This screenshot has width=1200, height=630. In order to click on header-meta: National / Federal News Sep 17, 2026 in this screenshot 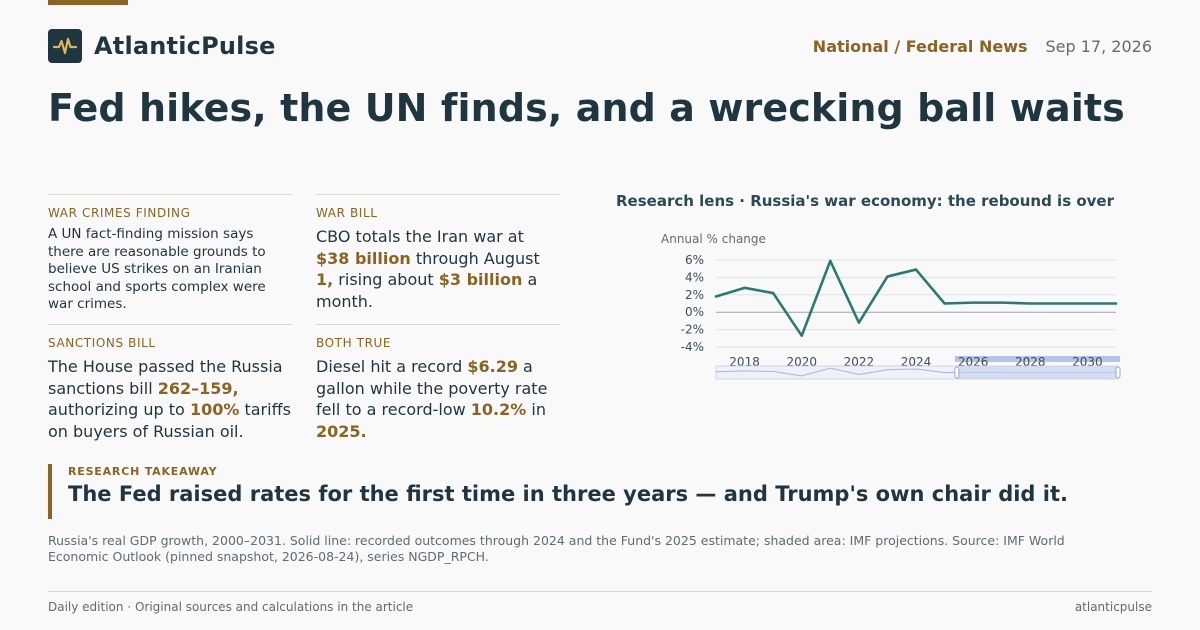, I will do `click(982, 46)`.